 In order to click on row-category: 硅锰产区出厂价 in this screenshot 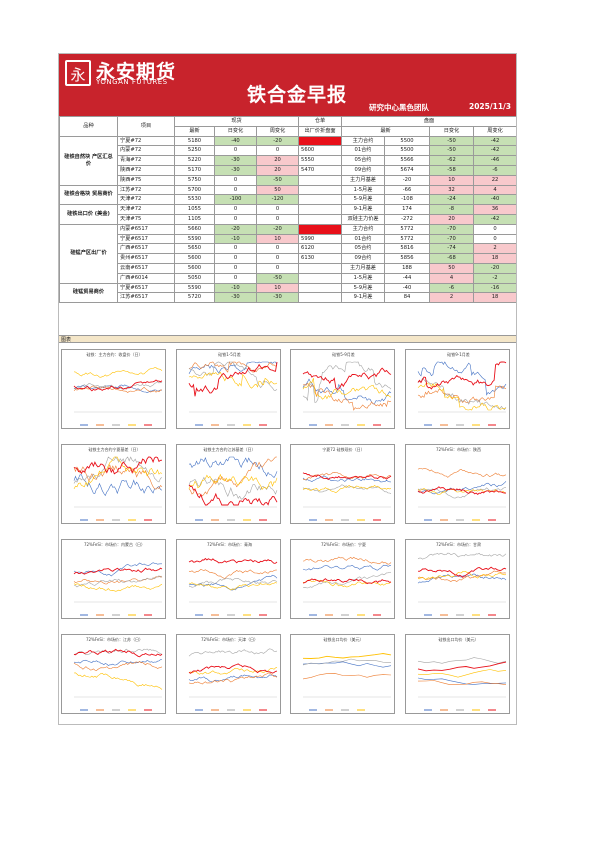, I will do `click(88, 253)`.